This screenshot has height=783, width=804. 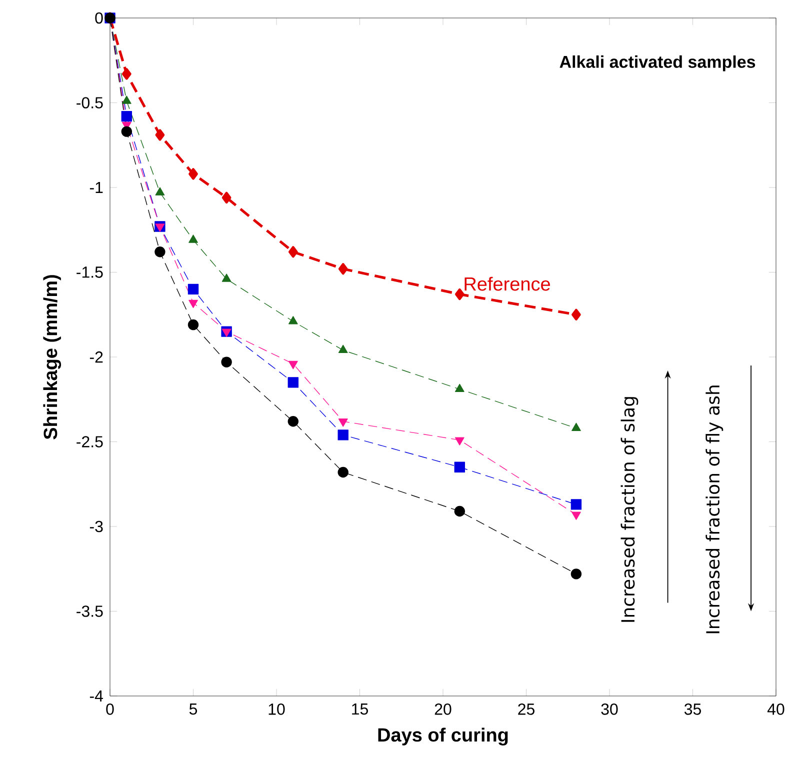 I want to click on y-tick-label: -1.5, so click(x=89, y=272).